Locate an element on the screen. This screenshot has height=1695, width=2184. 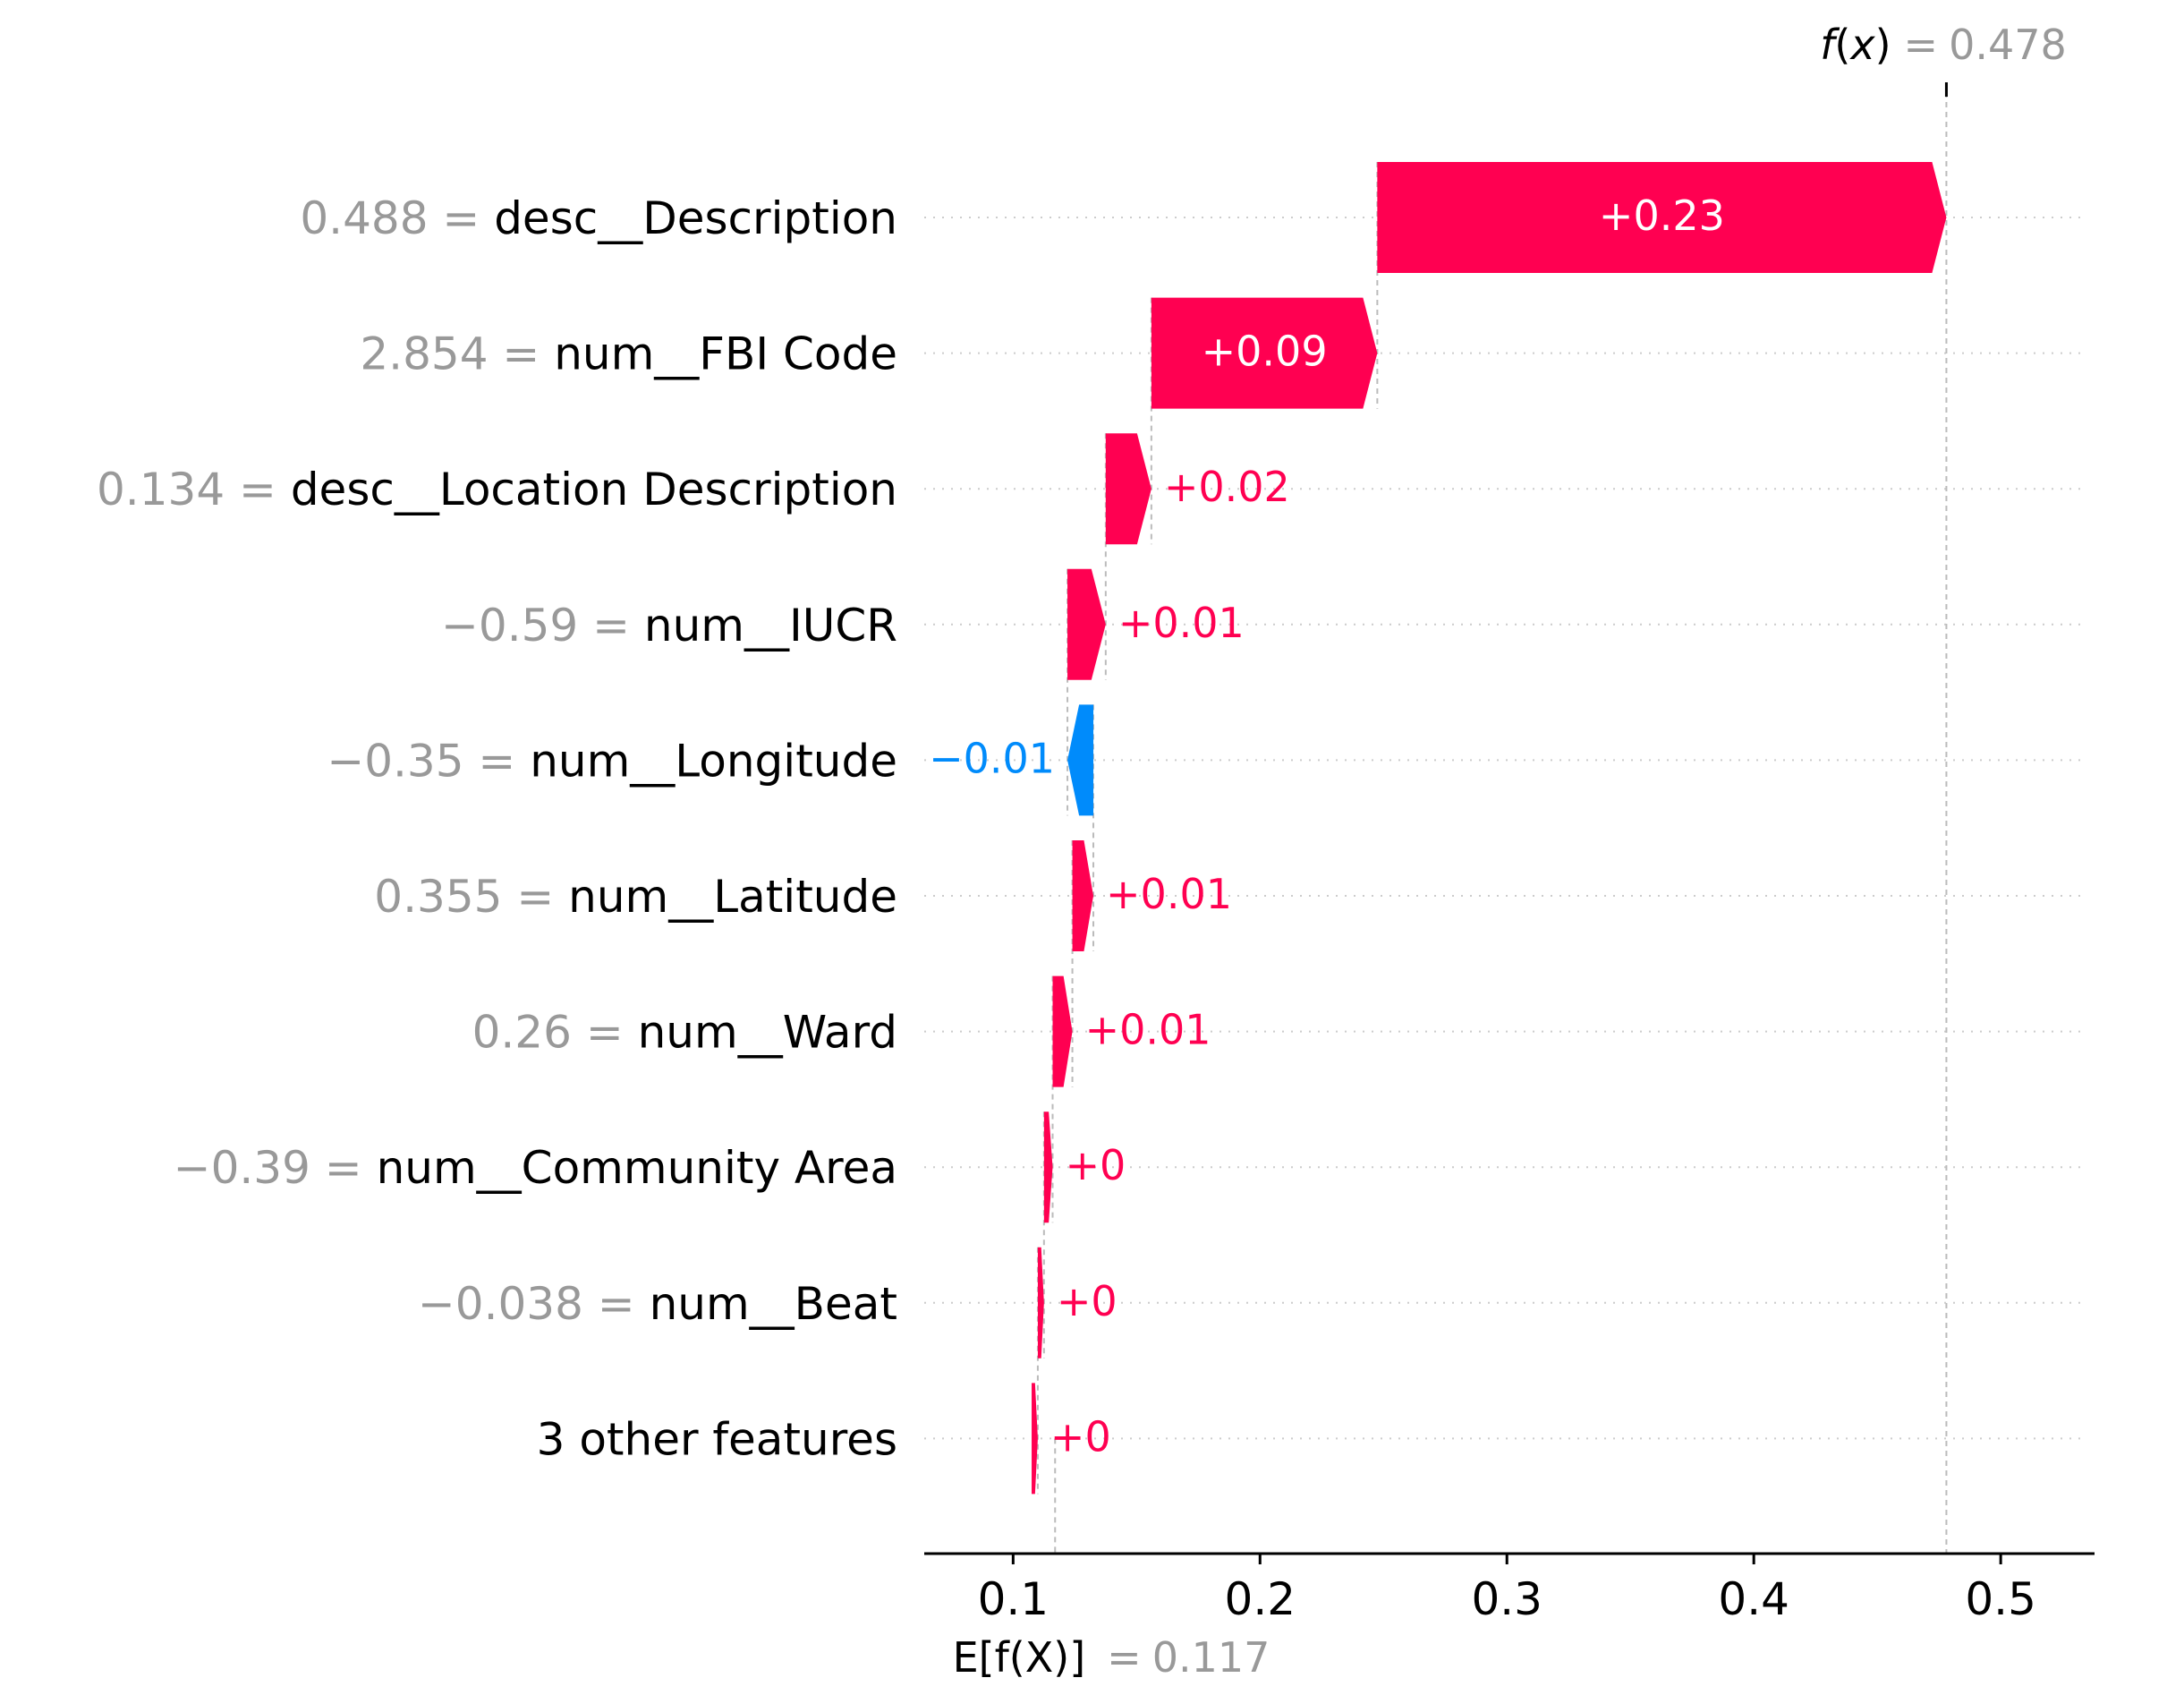
feature-name: num__Latitude is located at coordinates (732, 897).